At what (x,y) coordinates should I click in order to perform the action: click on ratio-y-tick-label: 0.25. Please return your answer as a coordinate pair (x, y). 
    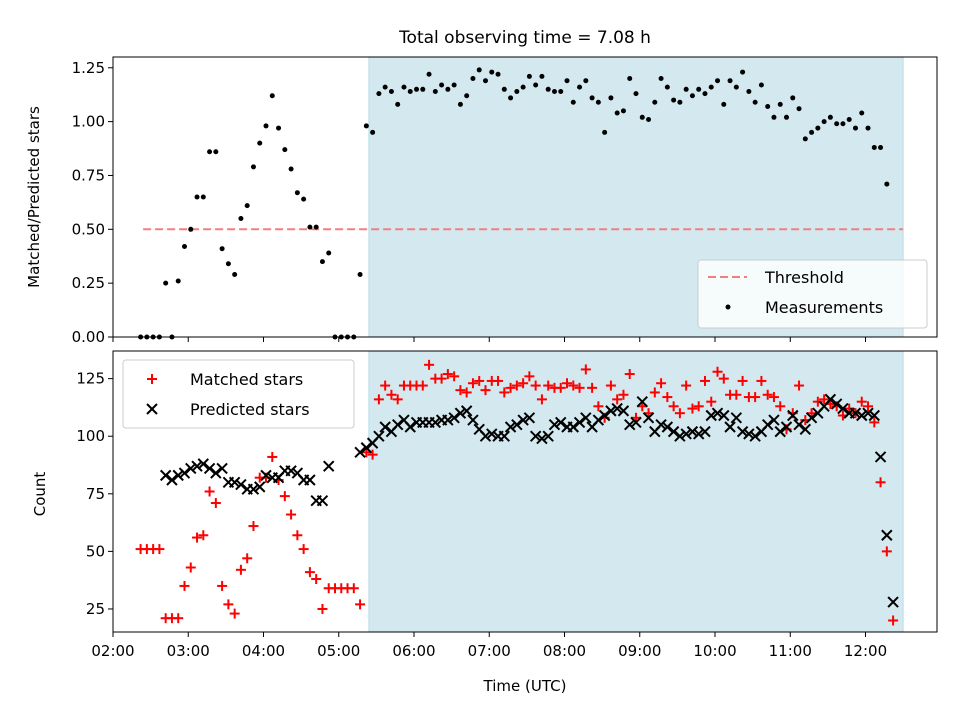
    Looking at the image, I should click on (88, 283).